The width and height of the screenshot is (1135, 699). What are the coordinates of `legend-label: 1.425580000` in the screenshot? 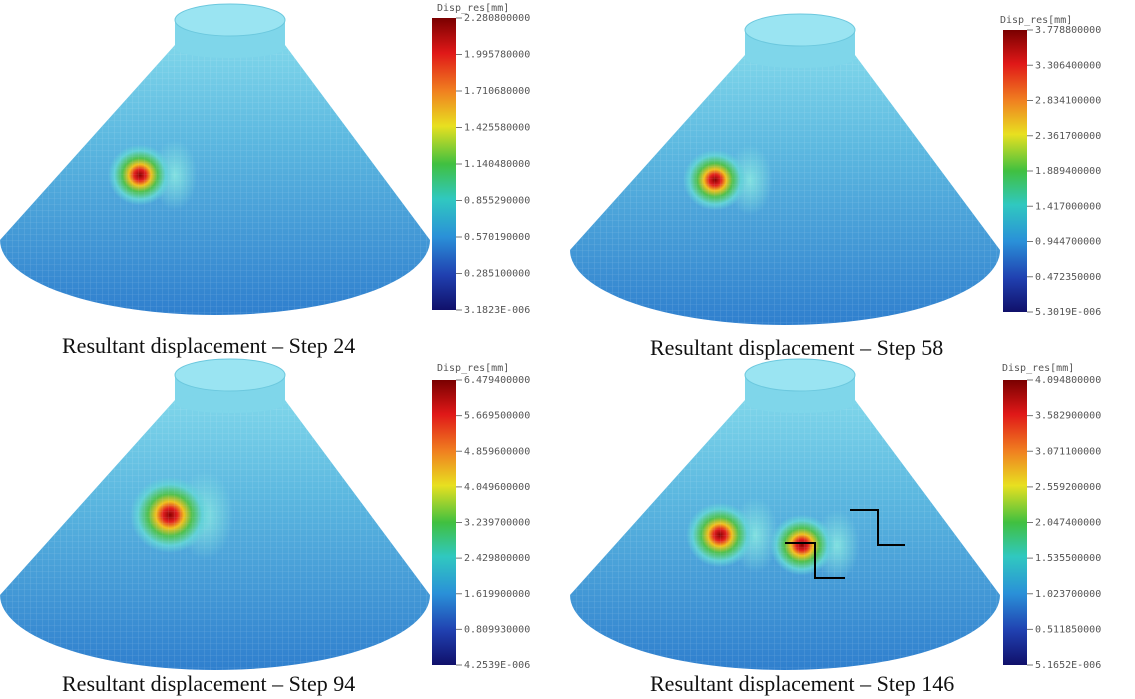 It's located at (497, 128).